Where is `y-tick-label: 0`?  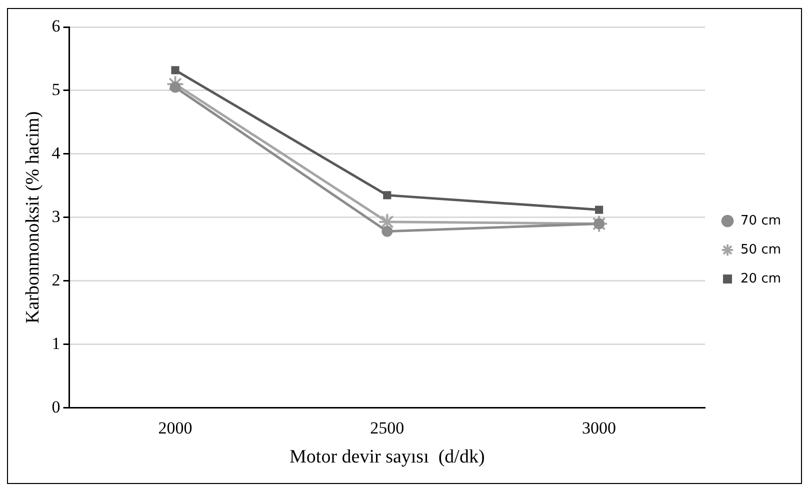 y-tick-label: 0 is located at coordinates (56, 406).